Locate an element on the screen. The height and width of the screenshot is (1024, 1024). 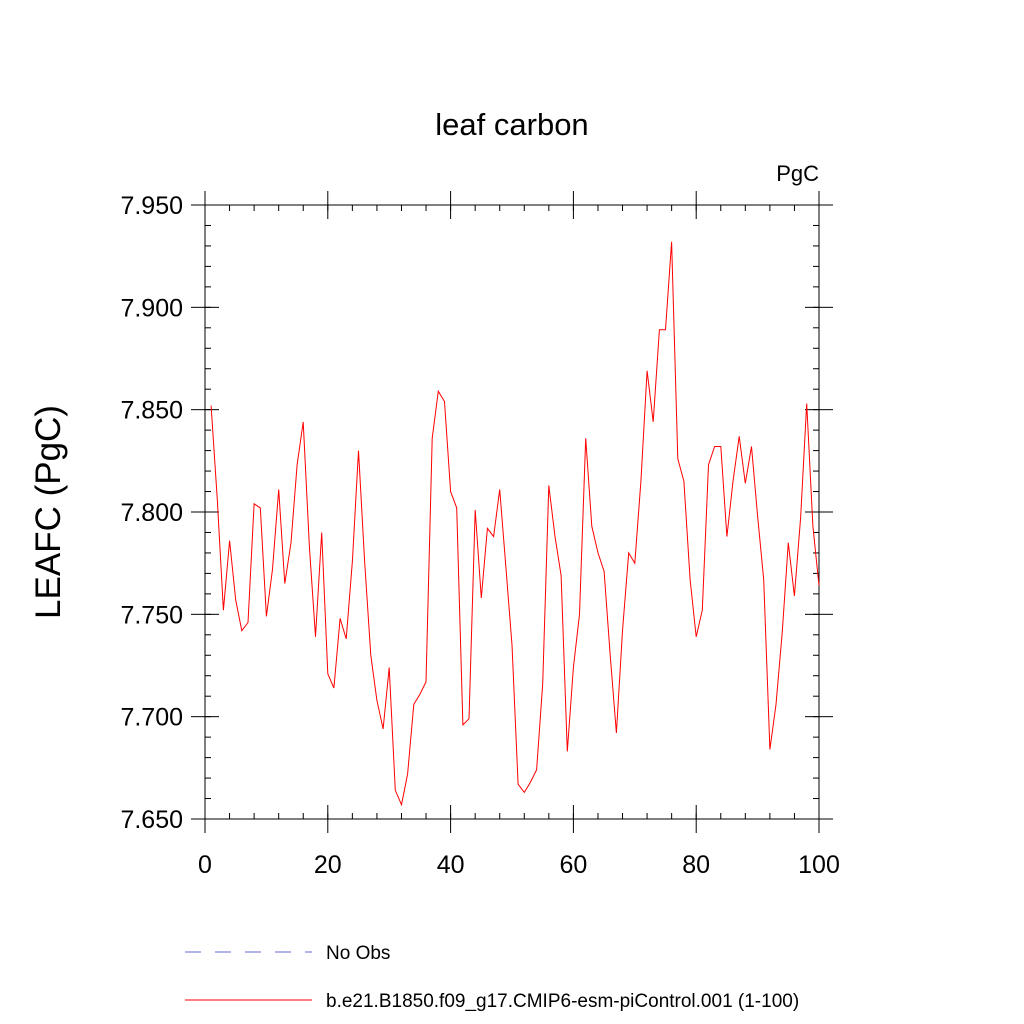
y-tick-label: 7.800 is located at coordinates (151, 513).